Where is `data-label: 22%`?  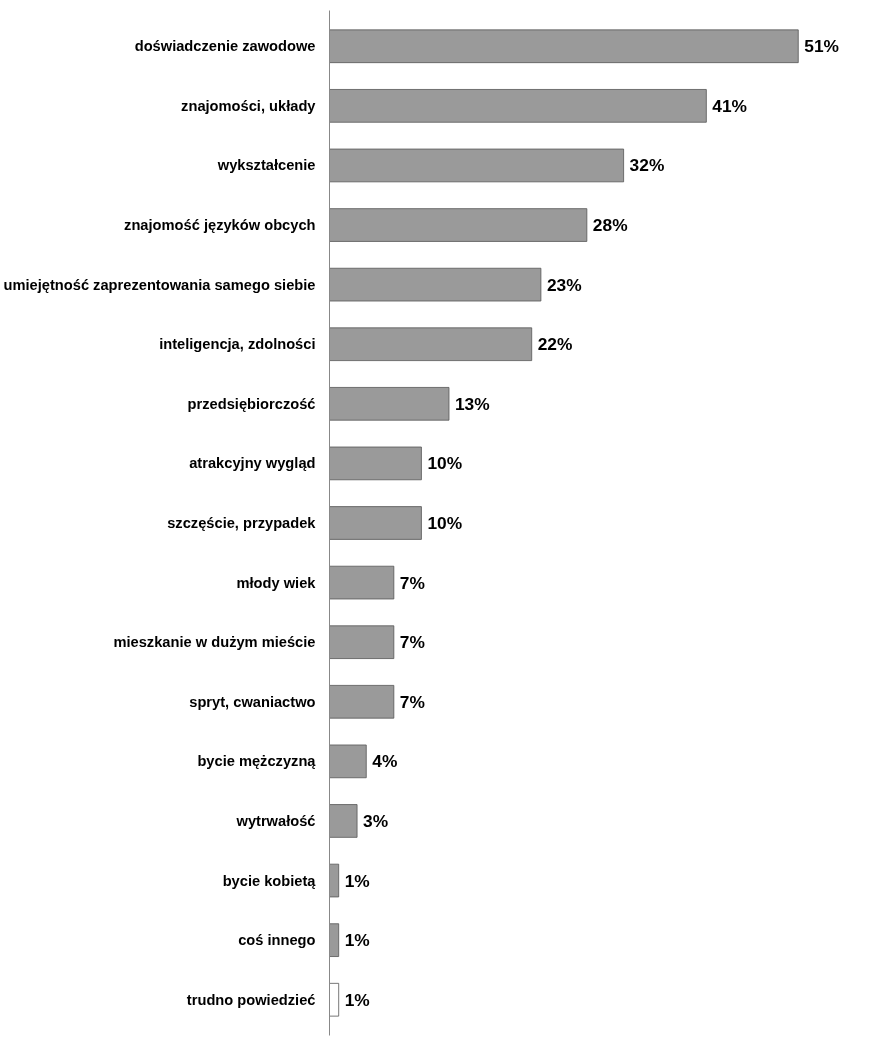 data-label: 22% is located at coordinates (555, 344).